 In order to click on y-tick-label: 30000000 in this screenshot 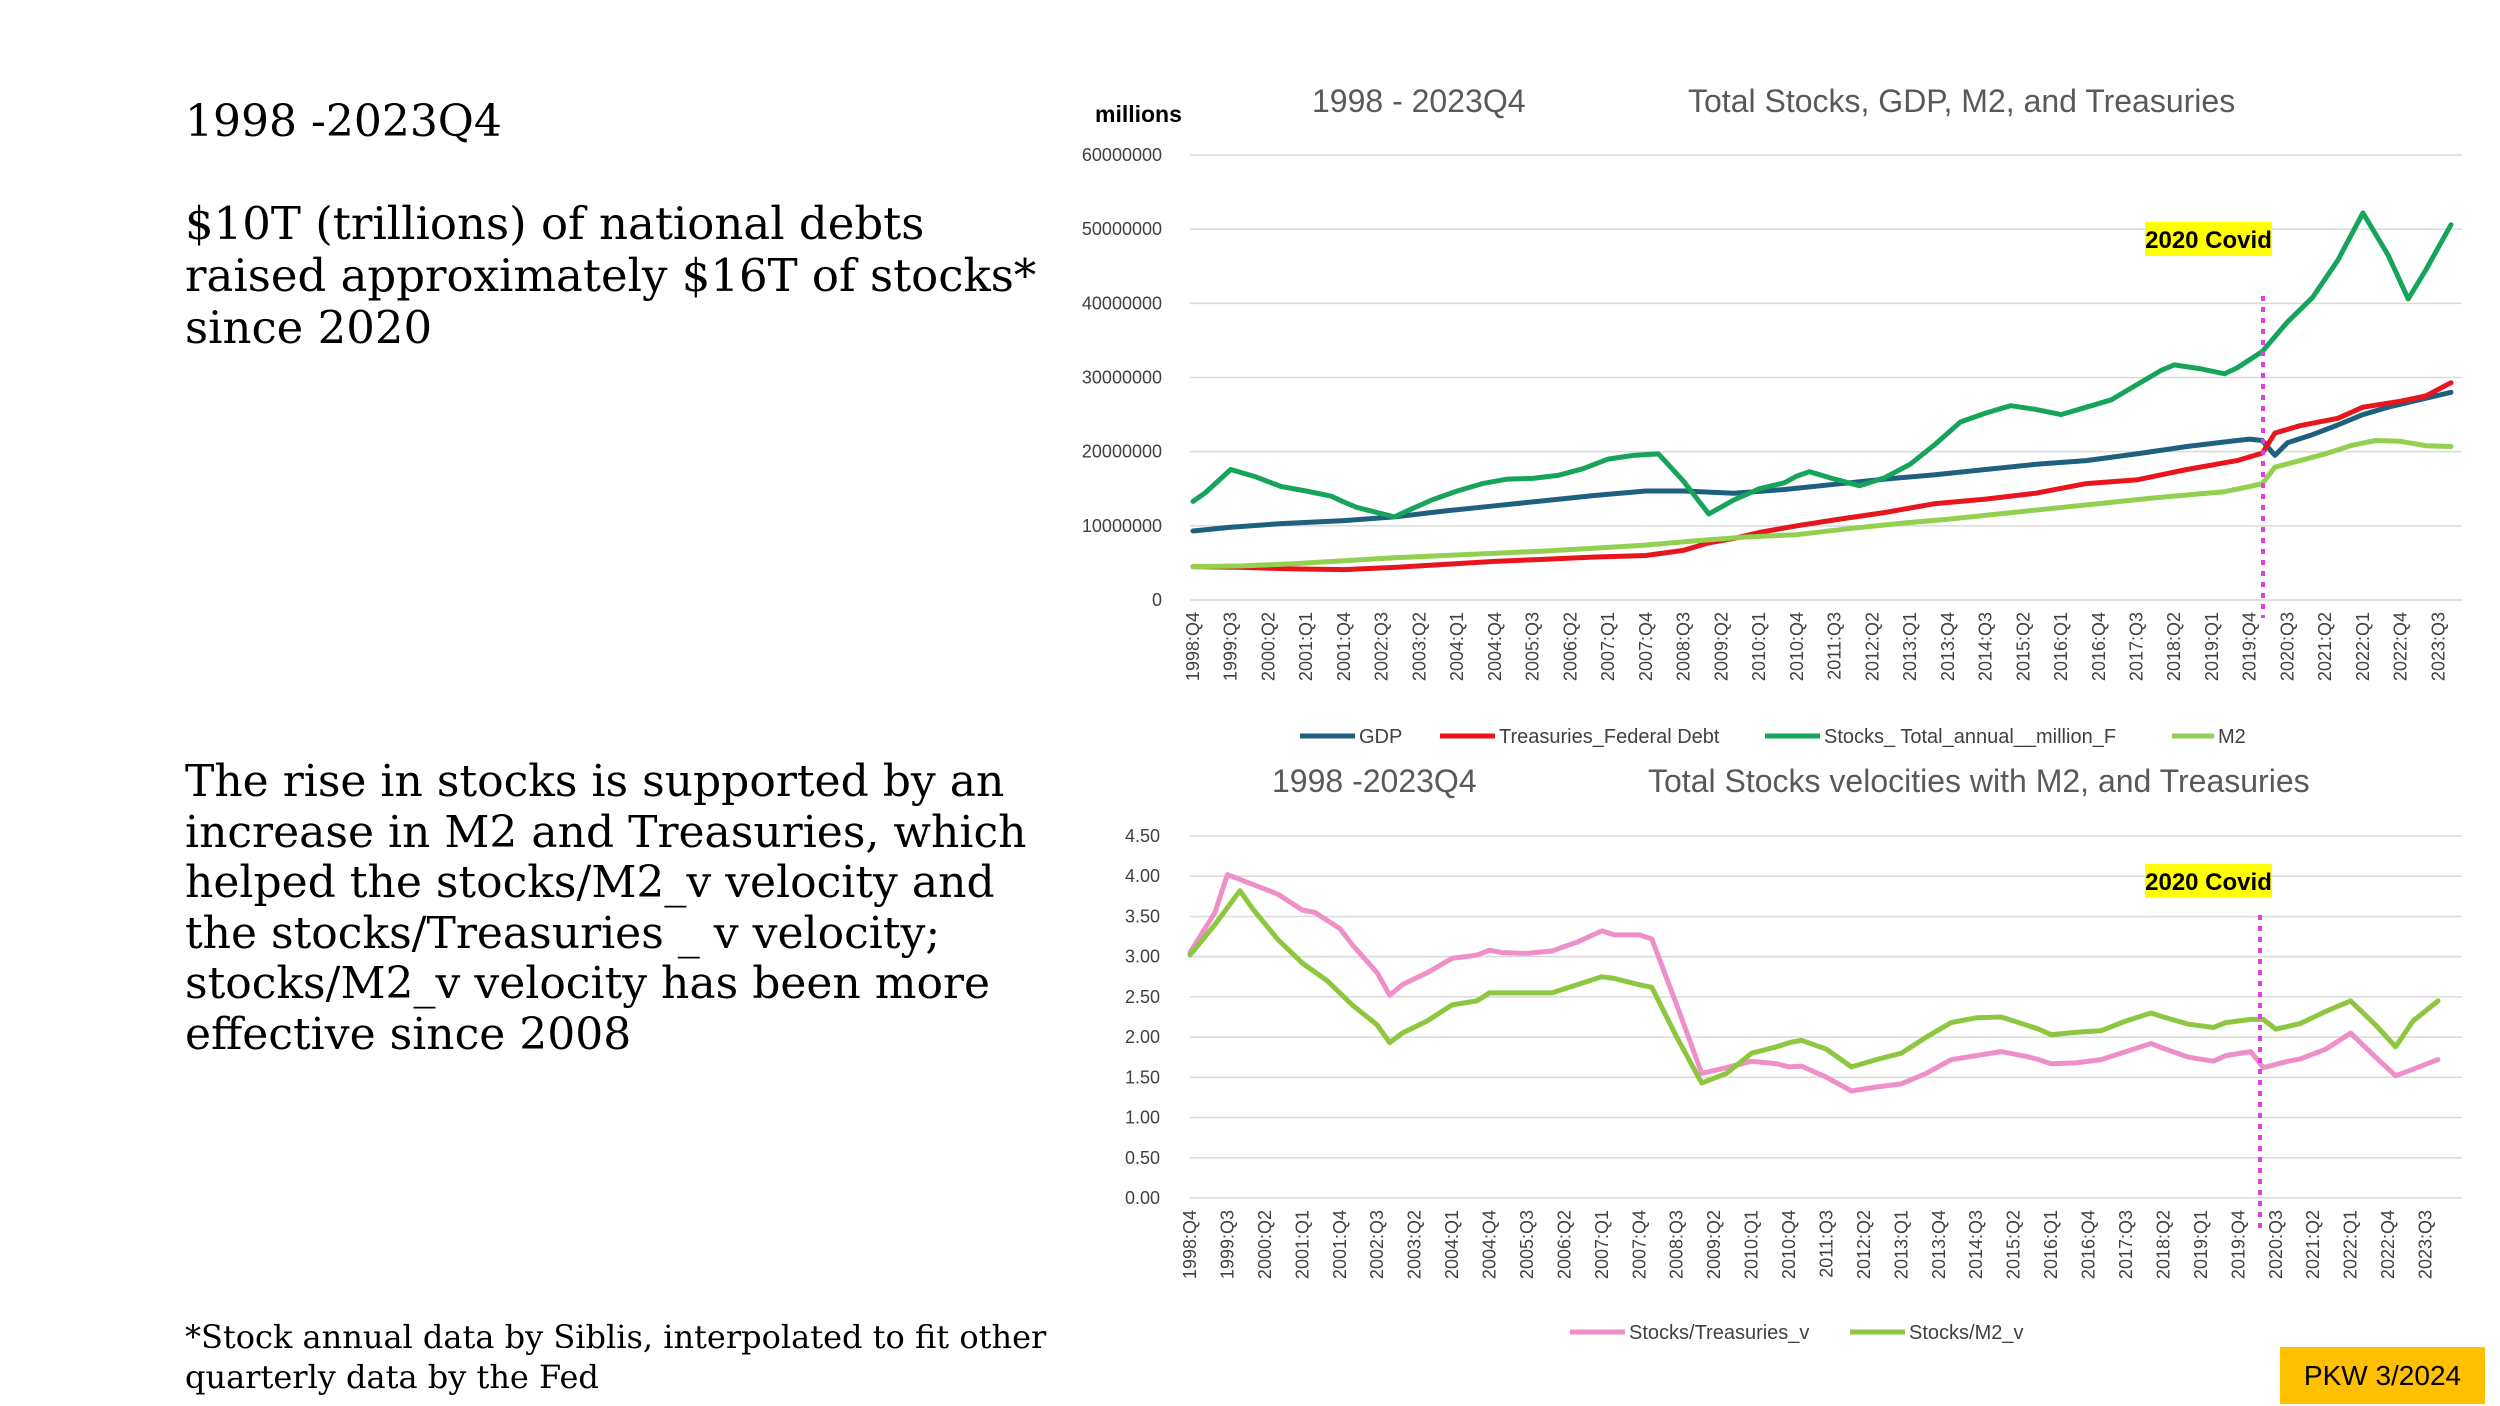, I will do `click(1122, 378)`.